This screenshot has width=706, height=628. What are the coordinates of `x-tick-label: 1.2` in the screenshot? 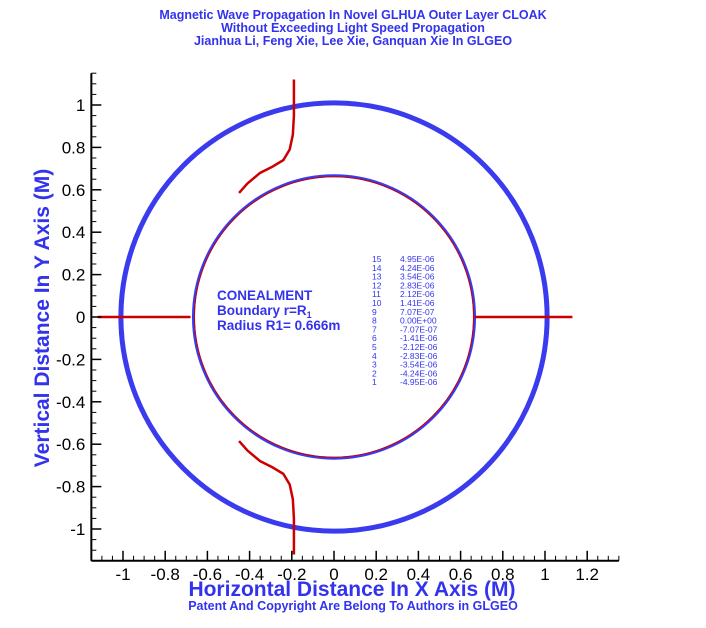 It's located at (587, 574).